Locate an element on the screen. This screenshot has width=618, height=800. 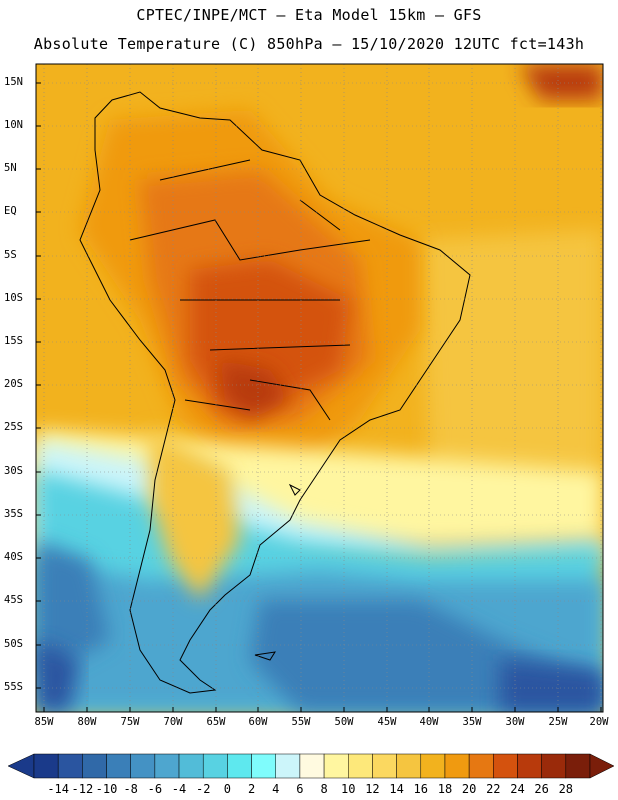
colorbar is located at coordinates (311, 766).